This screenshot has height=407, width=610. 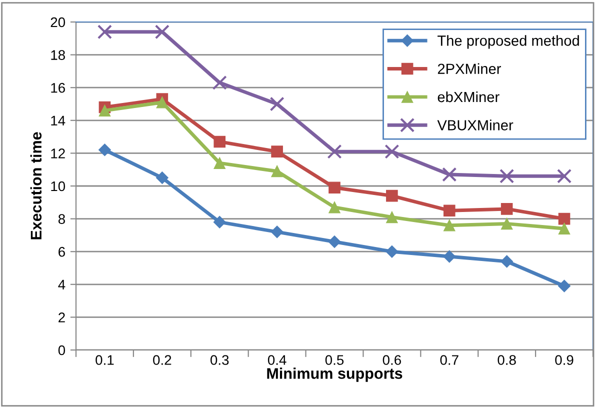 What do you see at coordinates (391, 360) in the screenshot?
I see `x-tick-label: 0.6` at bounding box center [391, 360].